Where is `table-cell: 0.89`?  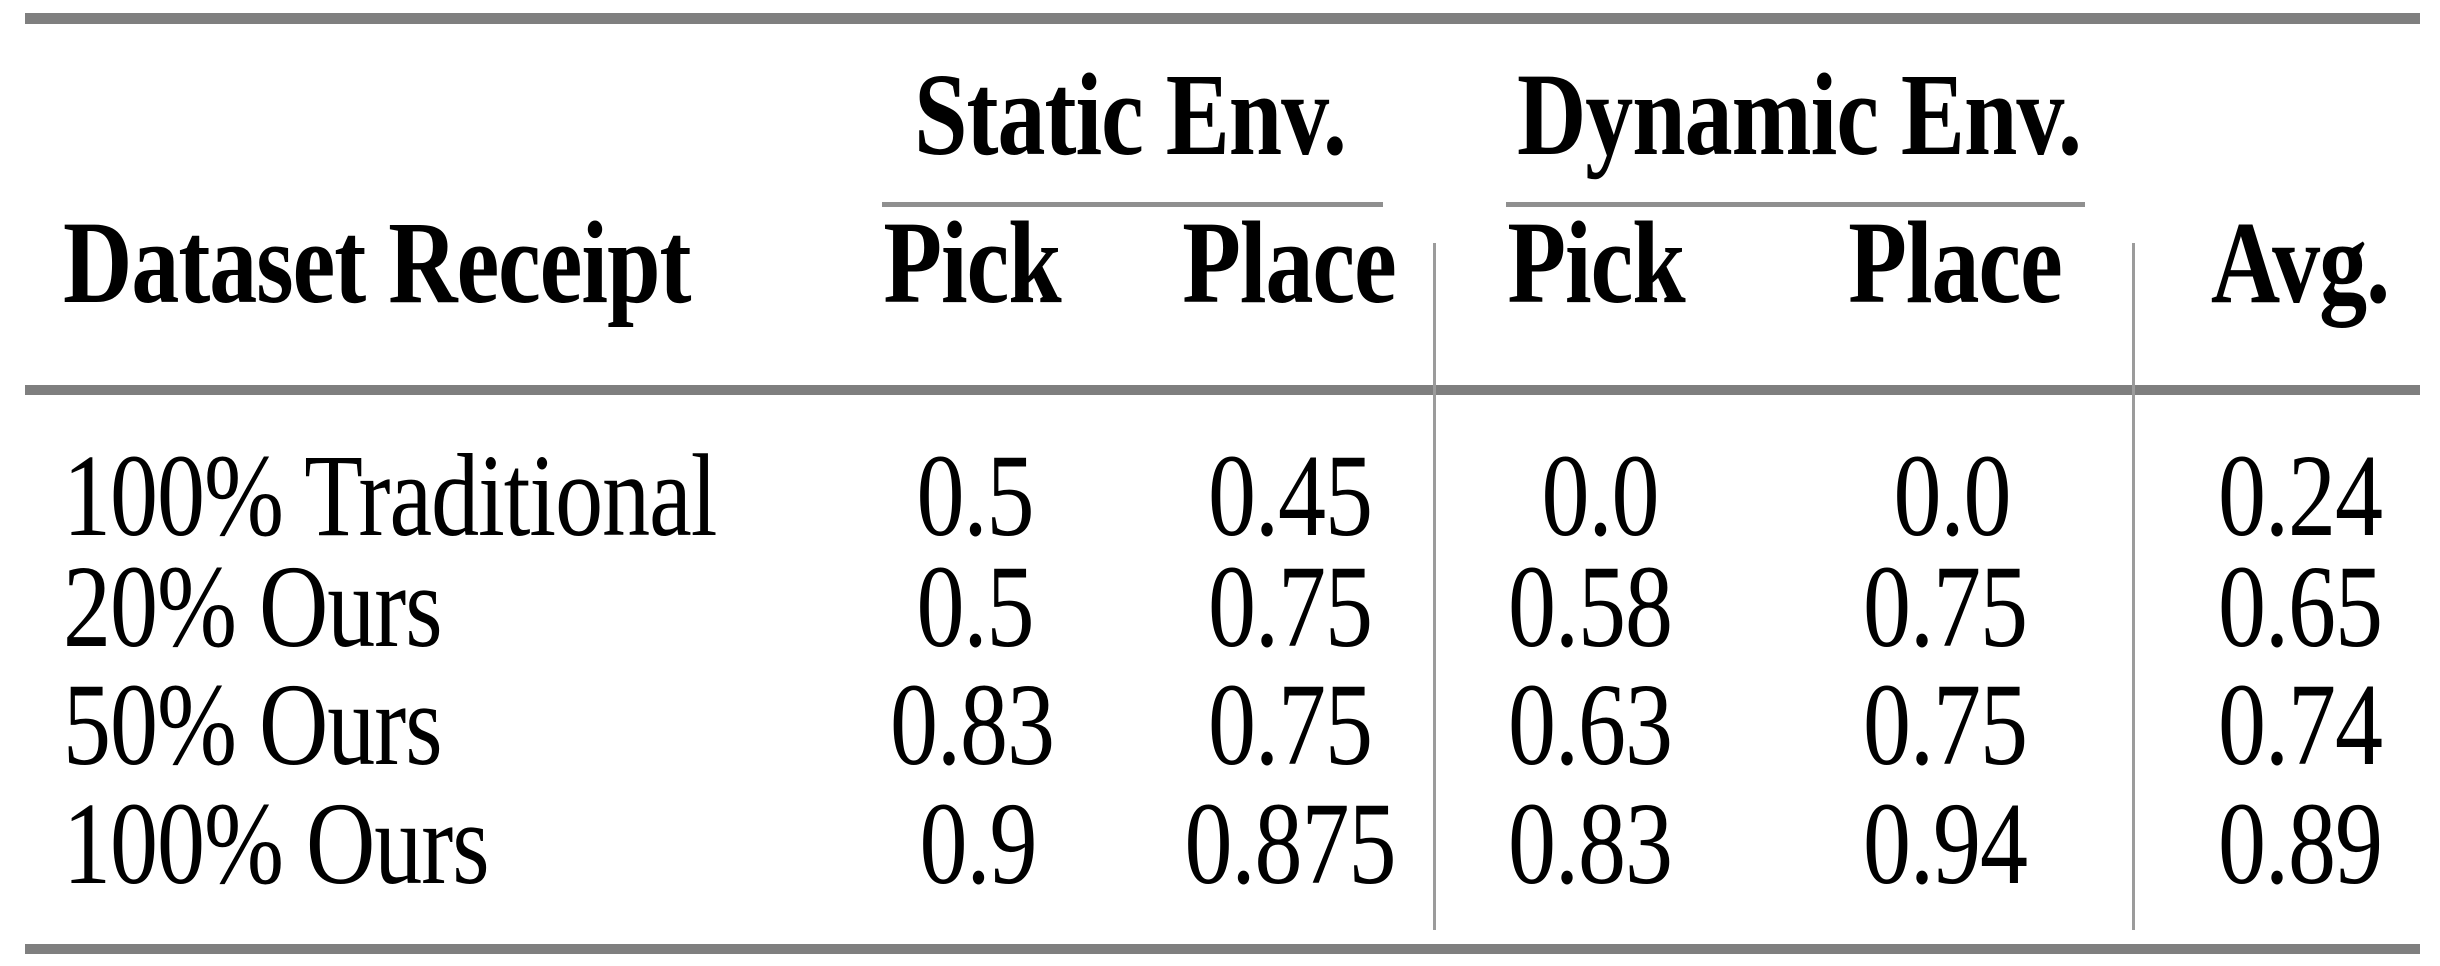 table-cell: 0.89 is located at coordinates (2300, 843).